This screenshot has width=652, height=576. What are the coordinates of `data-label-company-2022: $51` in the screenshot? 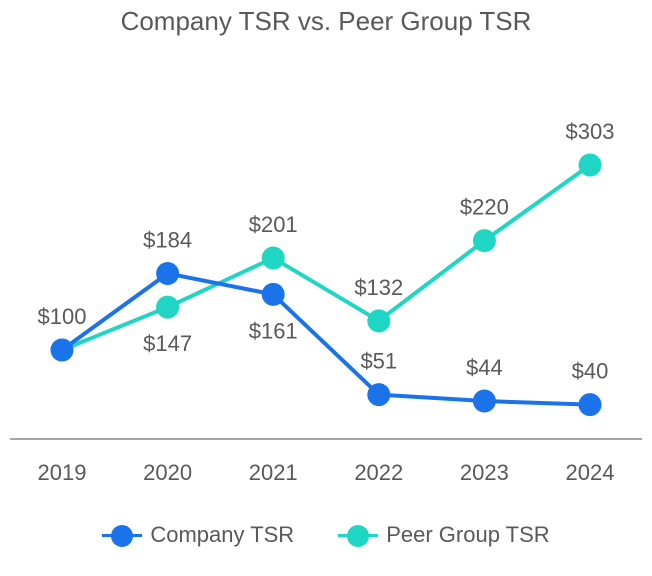 It's located at (378, 361).